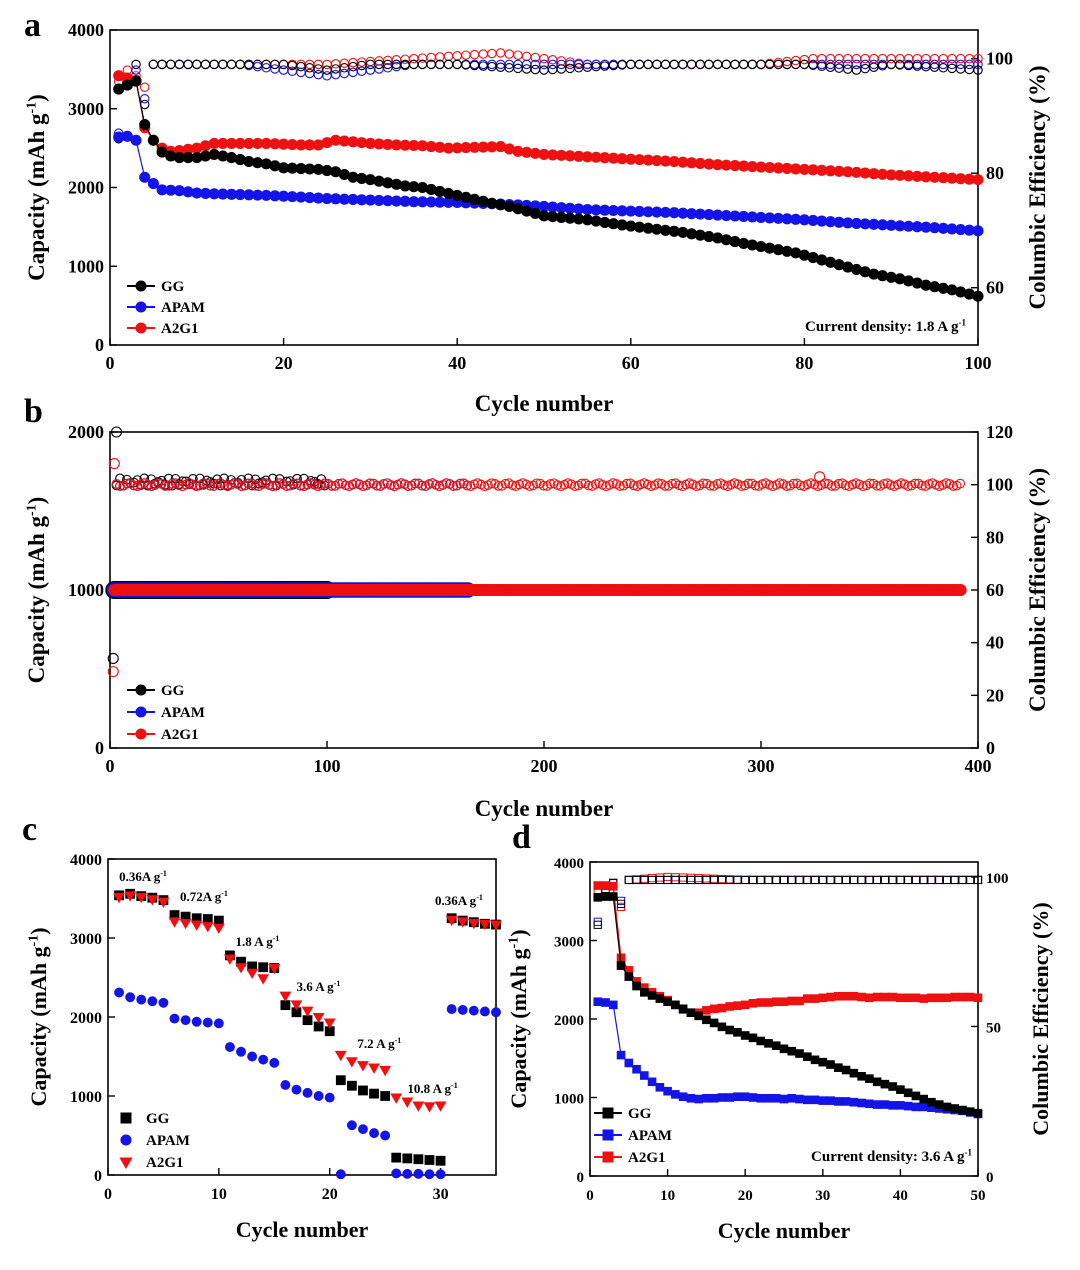 This screenshot has height=1270, width=1080. What do you see at coordinates (29, 829) in the screenshot?
I see `panel-letter-c: c` at bounding box center [29, 829].